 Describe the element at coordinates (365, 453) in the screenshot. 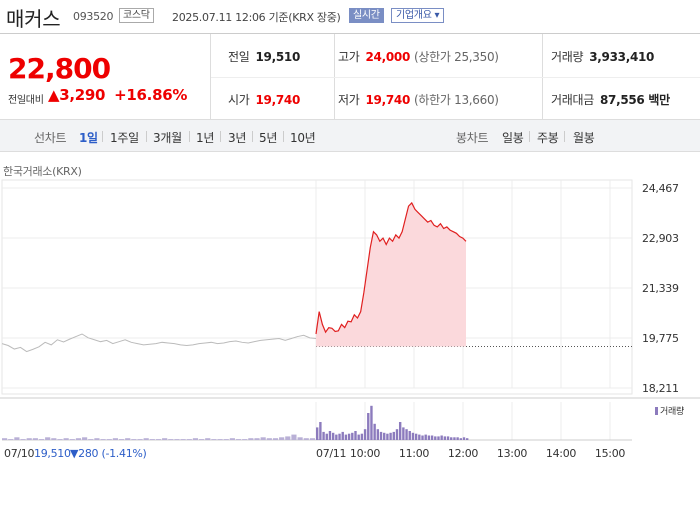

I see `x-tick-label: 10:00` at that location.